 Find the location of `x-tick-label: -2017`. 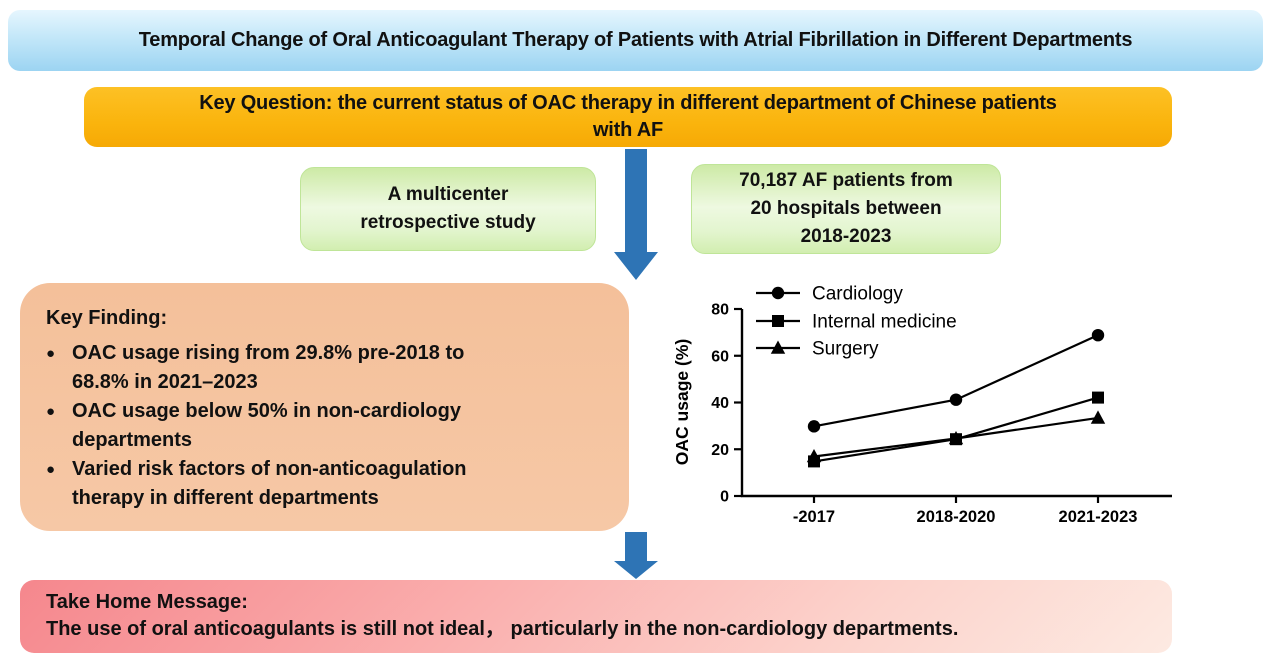

x-tick-label: -2017 is located at coordinates (814, 517).